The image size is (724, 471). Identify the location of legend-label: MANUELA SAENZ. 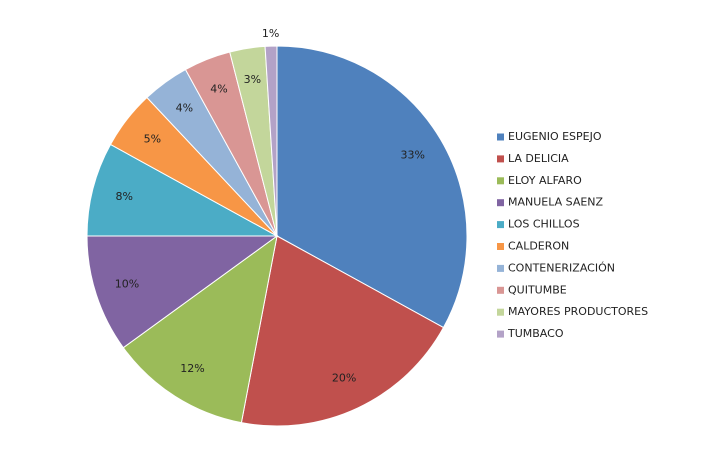
(556, 202).